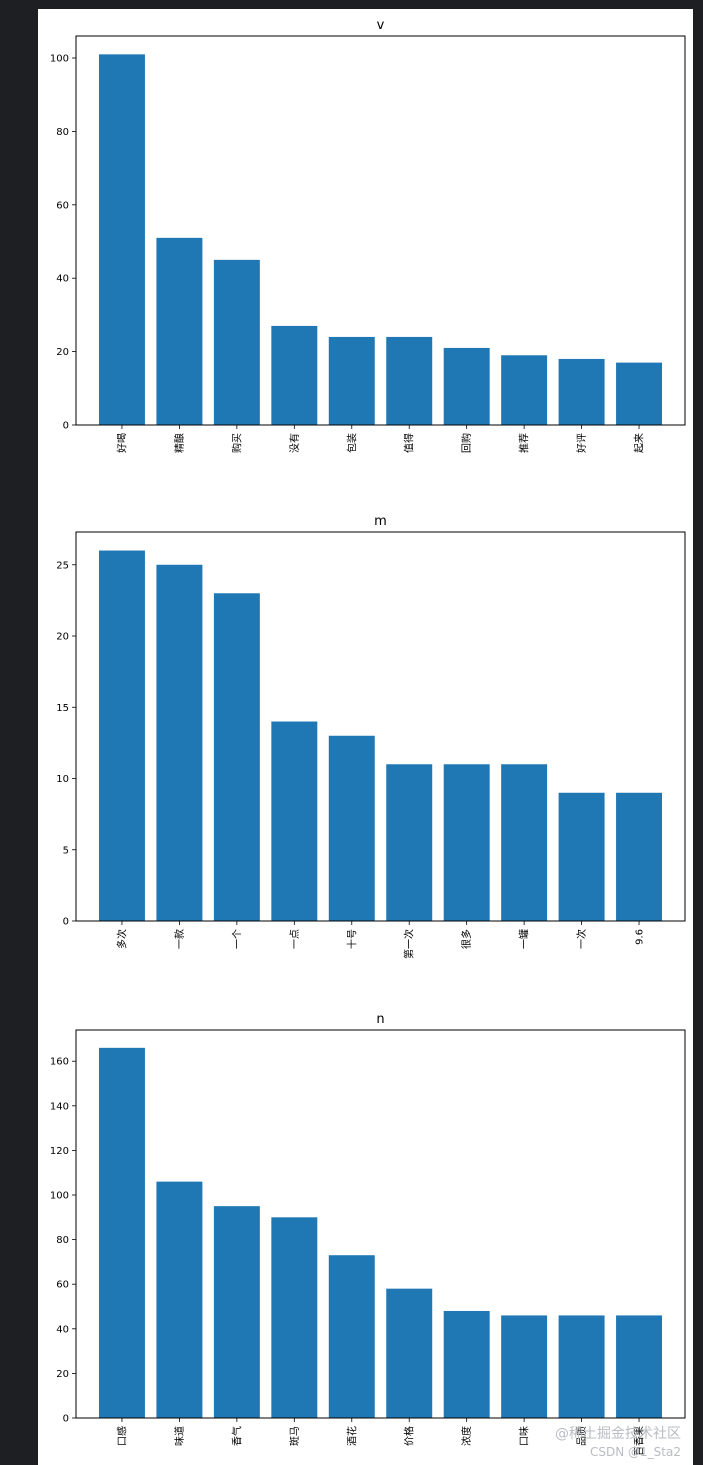 Image resolution: width=703 pixels, height=1465 pixels. What do you see at coordinates (380, 521) in the screenshot?
I see `chart-title: m` at bounding box center [380, 521].